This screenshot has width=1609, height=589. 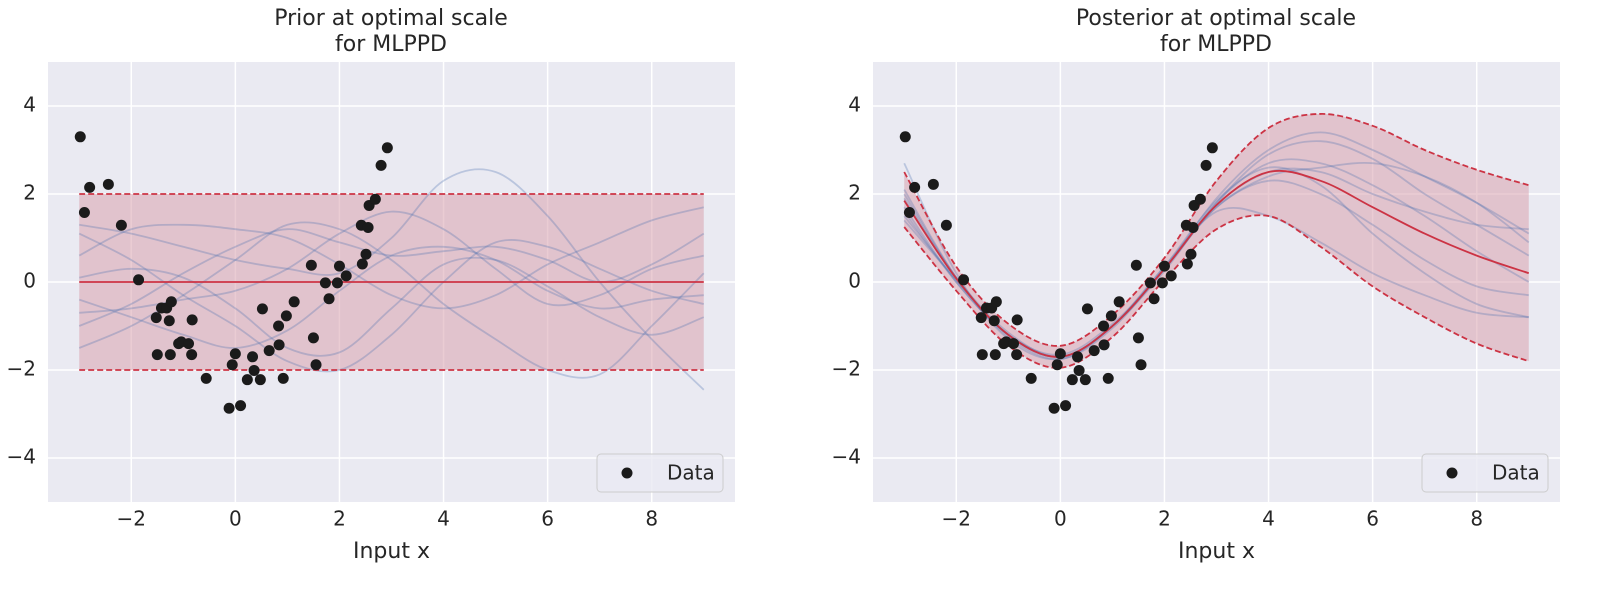 I want to click on y-tick-label: −4, so click(x=21, y=457).